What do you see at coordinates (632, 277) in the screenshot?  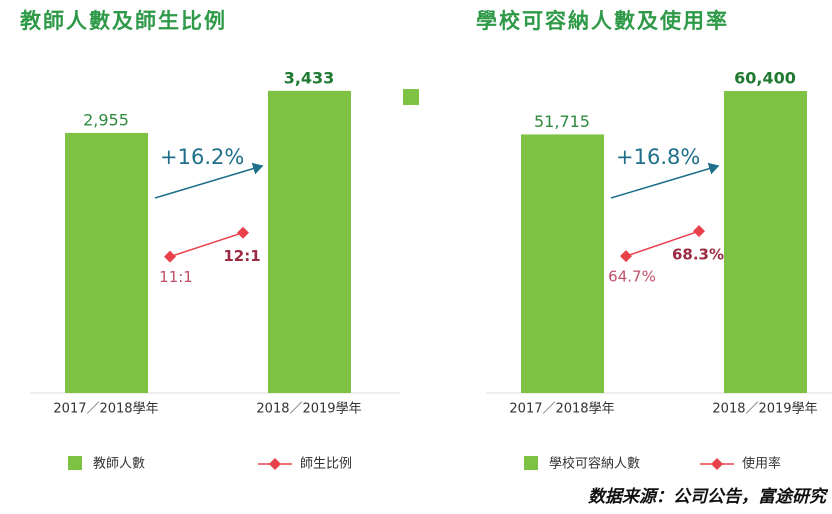 I see `value-label: 64.7%` at bounding box center [632, 277].